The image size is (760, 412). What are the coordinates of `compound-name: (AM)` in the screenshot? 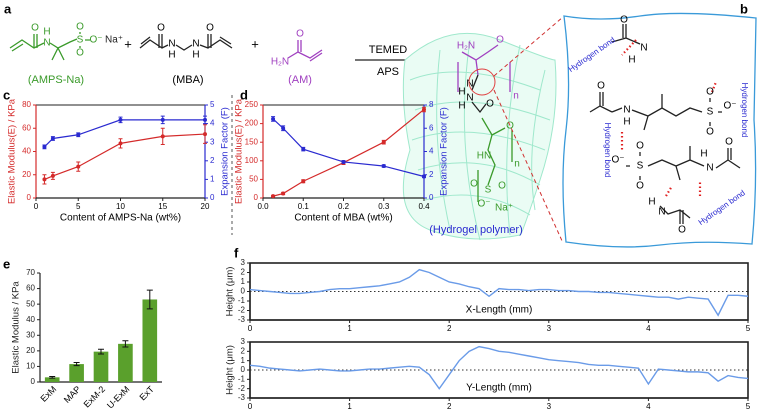 It's located at (300, 80).